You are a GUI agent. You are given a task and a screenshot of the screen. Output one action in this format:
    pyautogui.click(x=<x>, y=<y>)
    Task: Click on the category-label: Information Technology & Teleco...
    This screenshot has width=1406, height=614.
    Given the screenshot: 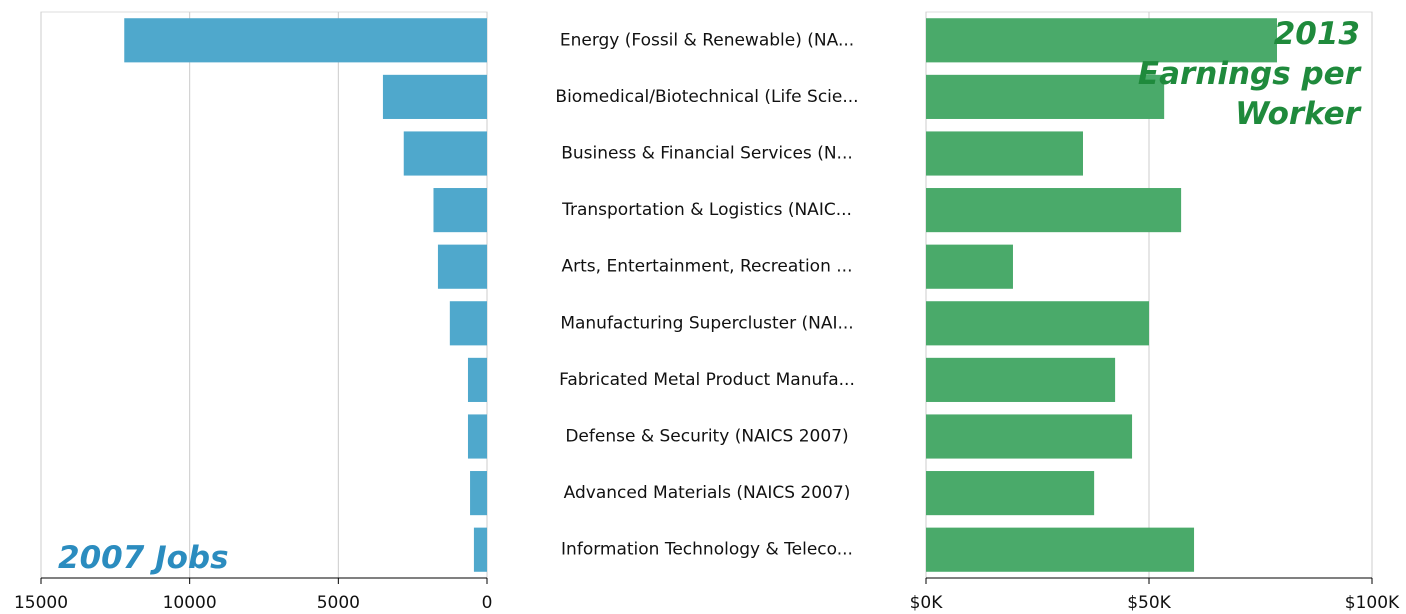 What is the action you would take?
    pyautogui.click(x=707, y=550)
    